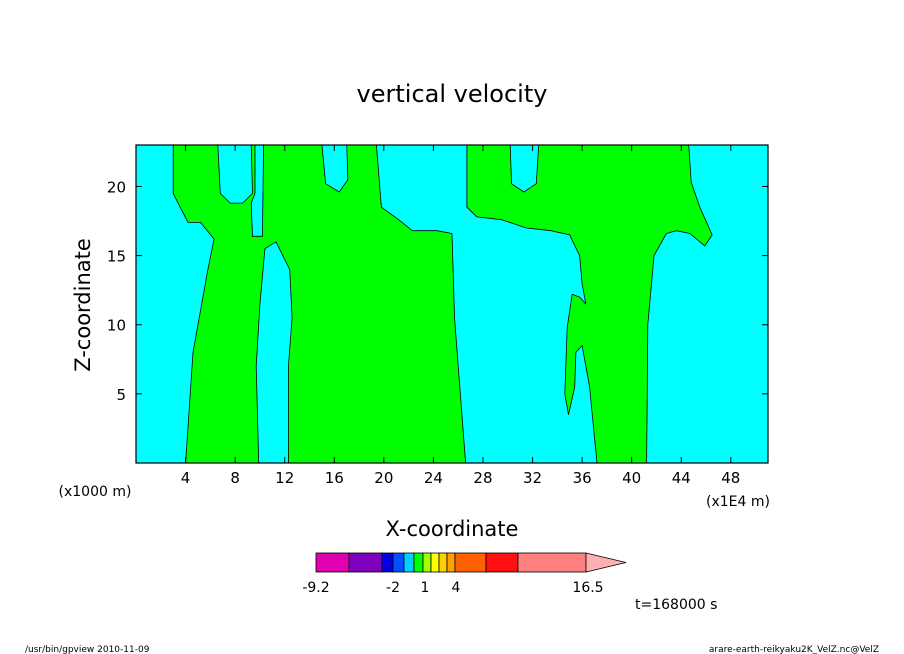 The width and height of the screenshot is (904, 654). What do you see at coordinates (116, 326) in the screenshot?
I see `y-tick-label: 10` at bounding box center [116, 326].